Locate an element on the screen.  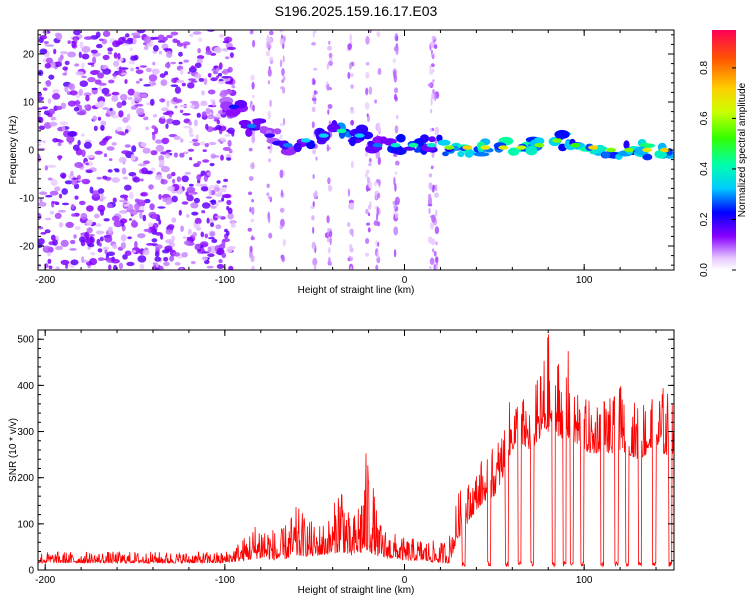
spectrogram-x-tick-label: 100 is located at coordinates (584, 280).